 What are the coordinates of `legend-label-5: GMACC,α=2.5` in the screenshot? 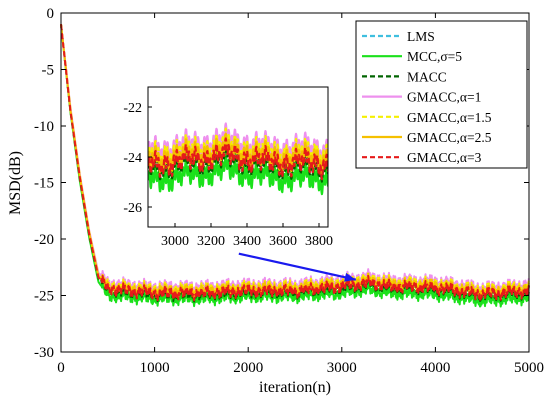 It's located at (449, 137).